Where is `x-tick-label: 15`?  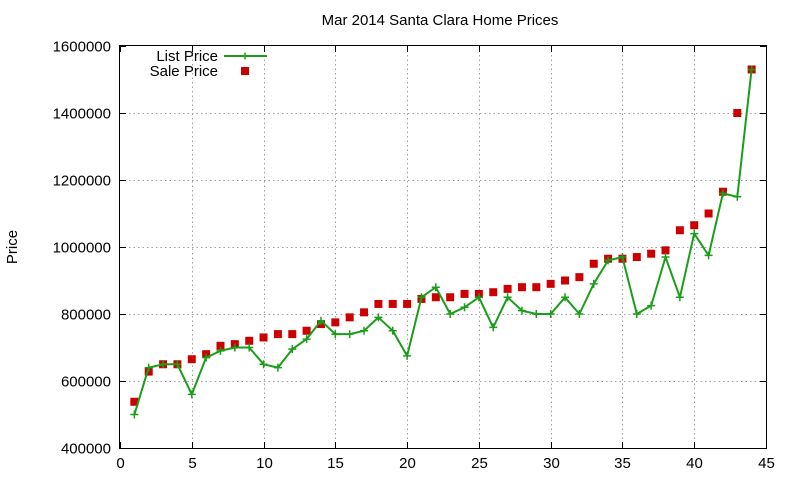
x-tick-label: 15 is located at coordinates (335, 463).